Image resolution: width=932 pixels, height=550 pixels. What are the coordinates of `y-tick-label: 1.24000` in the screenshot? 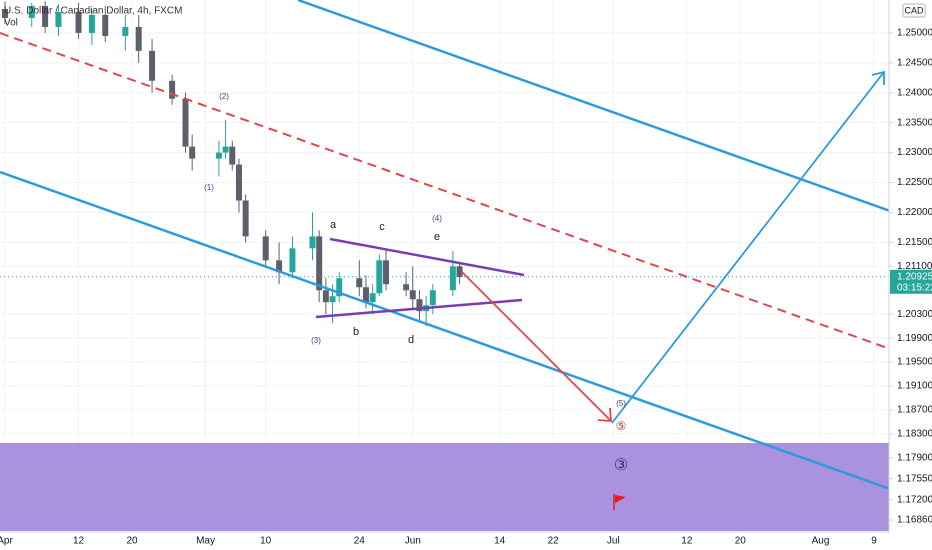 It's located at (914, 92).